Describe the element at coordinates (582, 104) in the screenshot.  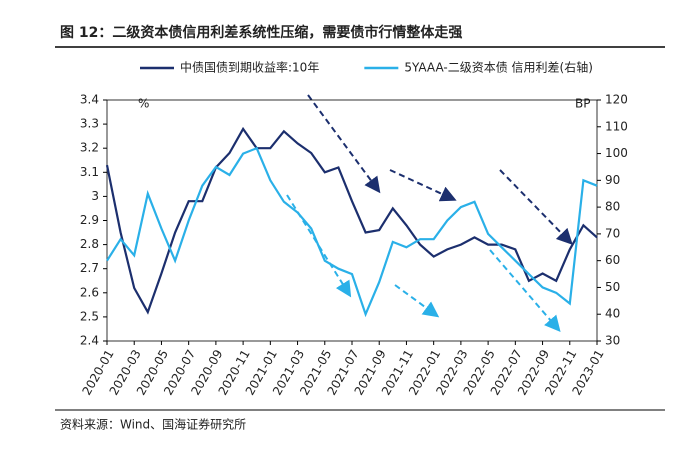
I see `y2-unit: BP` at that location.